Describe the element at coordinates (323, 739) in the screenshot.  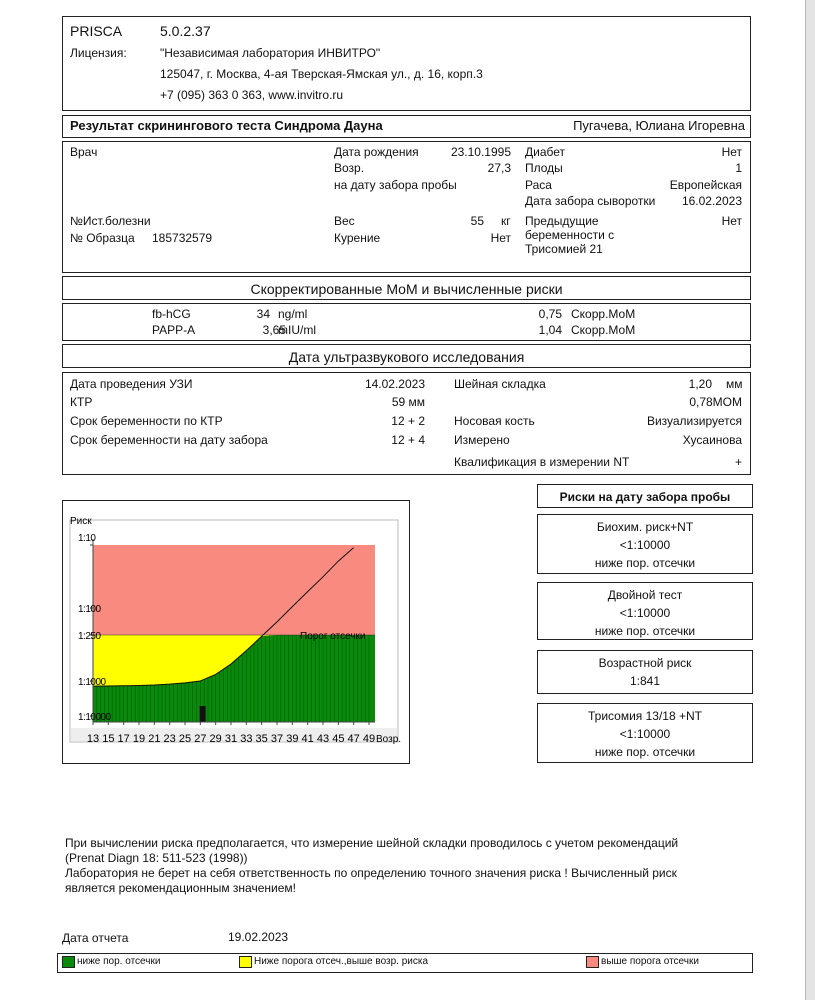
I see `x-tick-label: 43` at that location.